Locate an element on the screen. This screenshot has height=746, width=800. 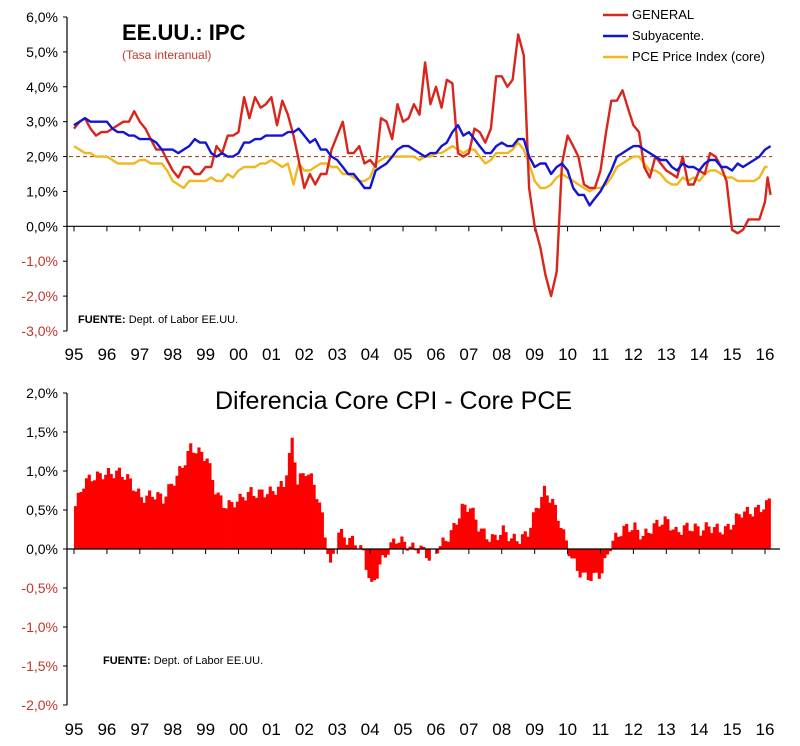
series-line-subyacente is located at coordinates (422, 162).